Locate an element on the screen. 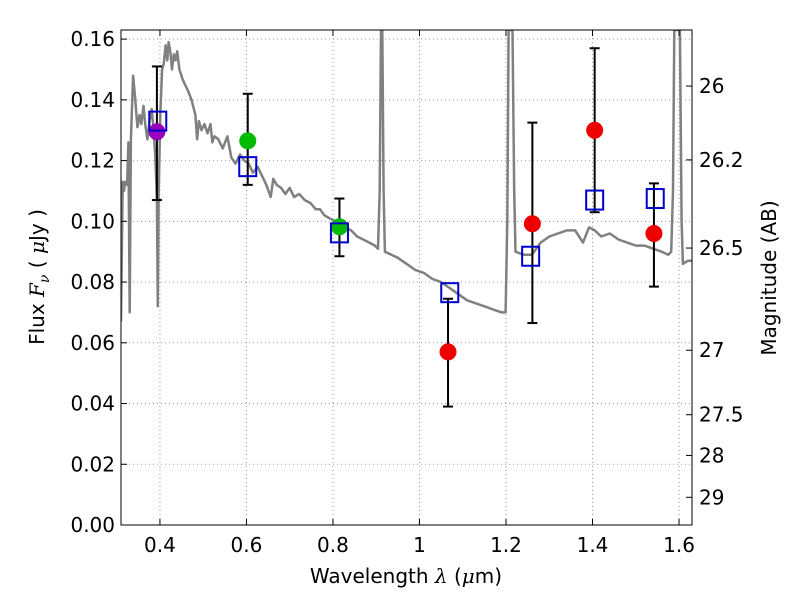 The width and height of the screenshot is (800, 600). x-tick-label: 1.4 is located at coordinates (593, 545).